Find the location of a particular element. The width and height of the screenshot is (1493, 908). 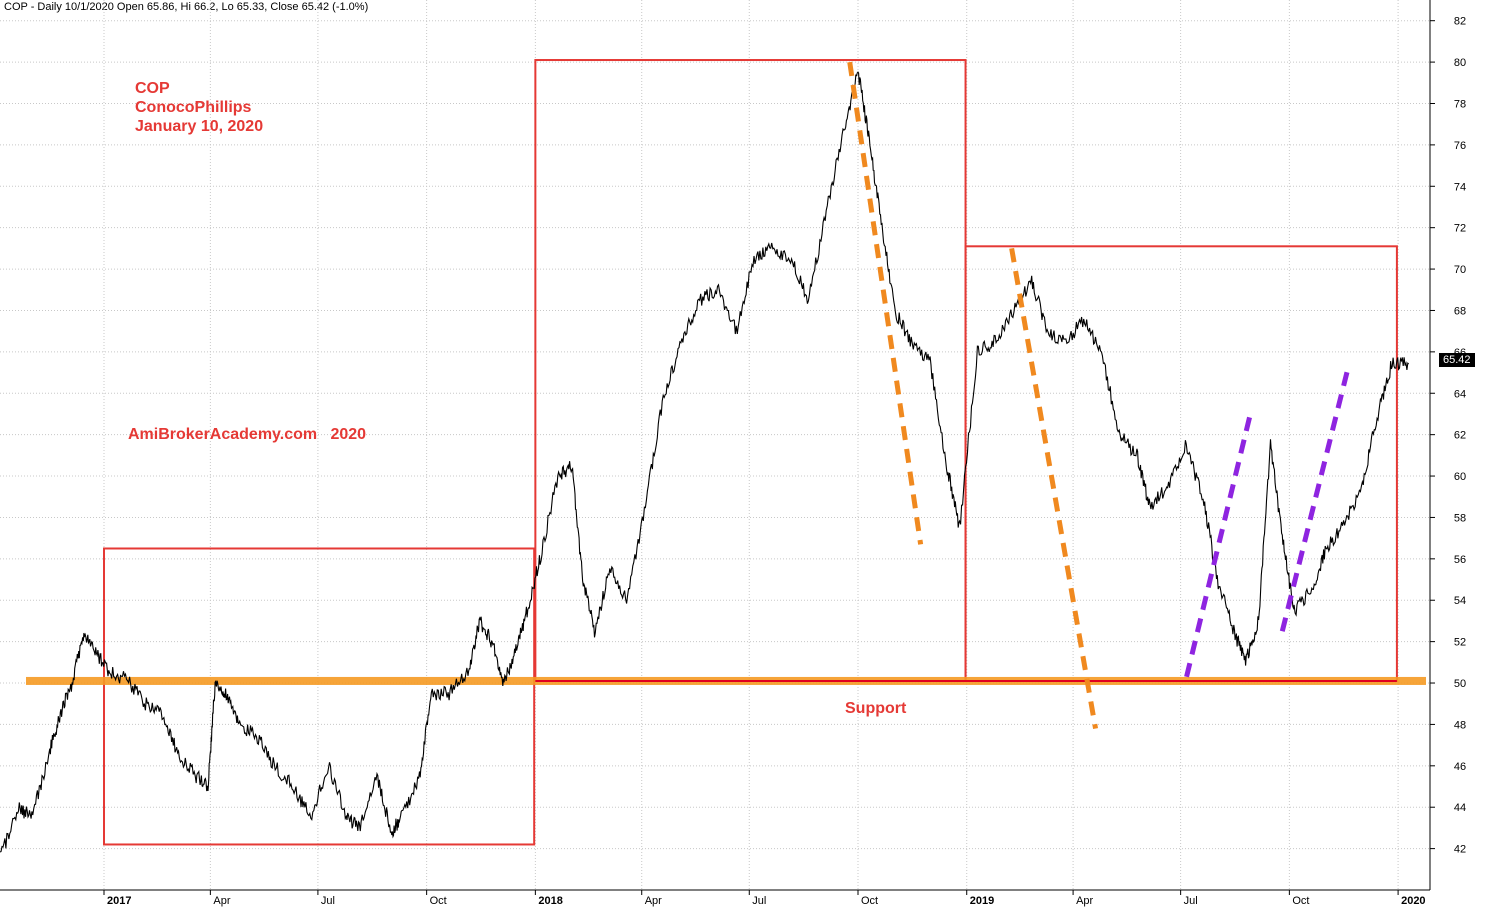

support-label: Support is located at coordinates (876, 708).